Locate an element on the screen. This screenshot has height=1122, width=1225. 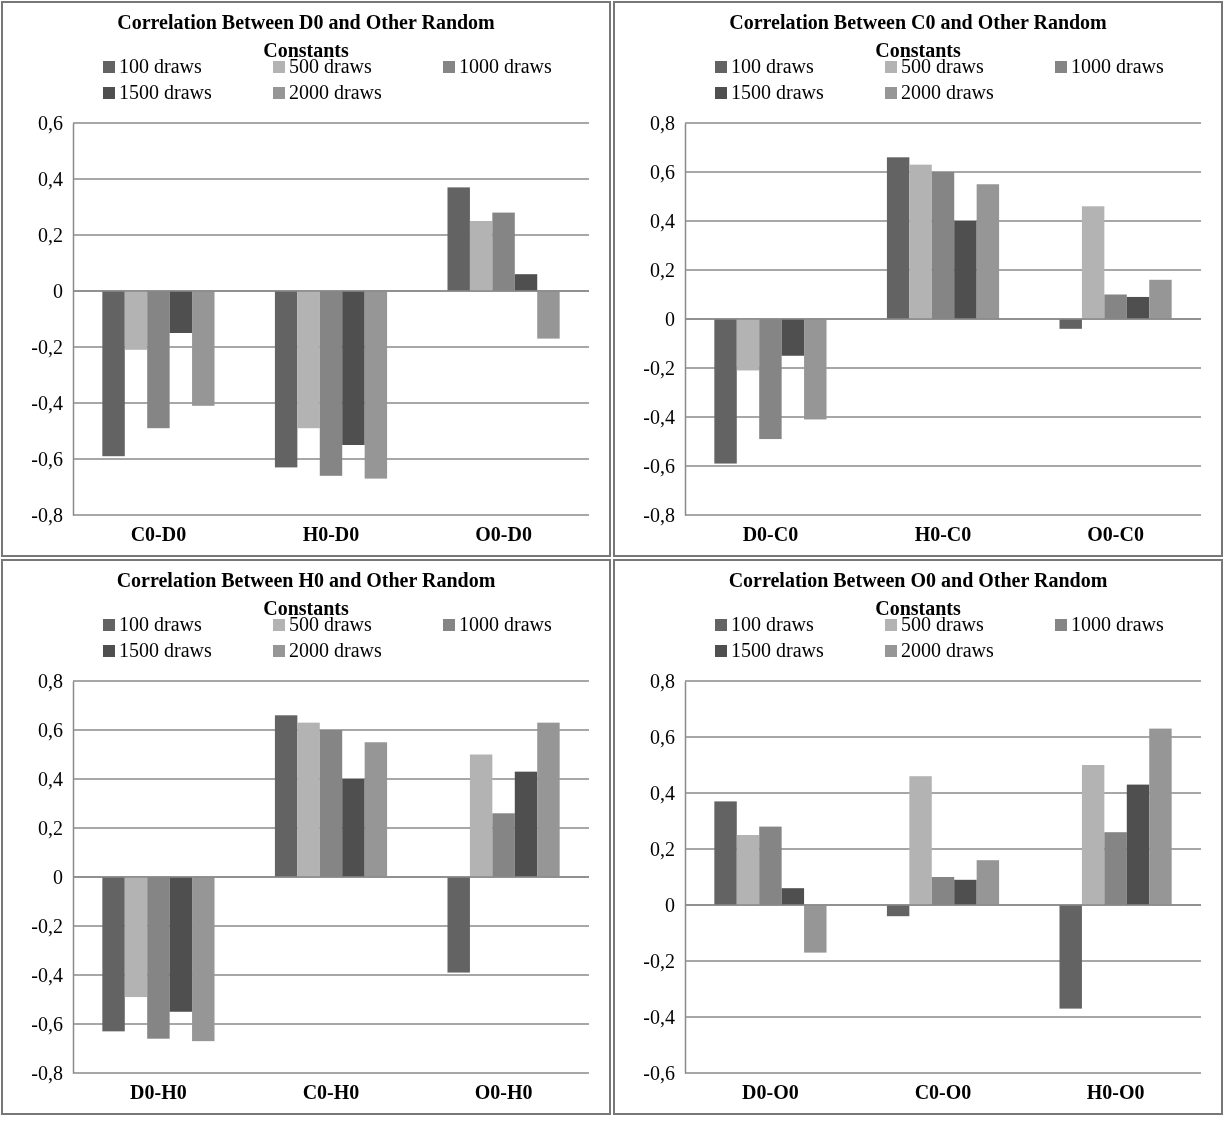
x-tick-label: H0-C0 is located at coordinates (943, 534).